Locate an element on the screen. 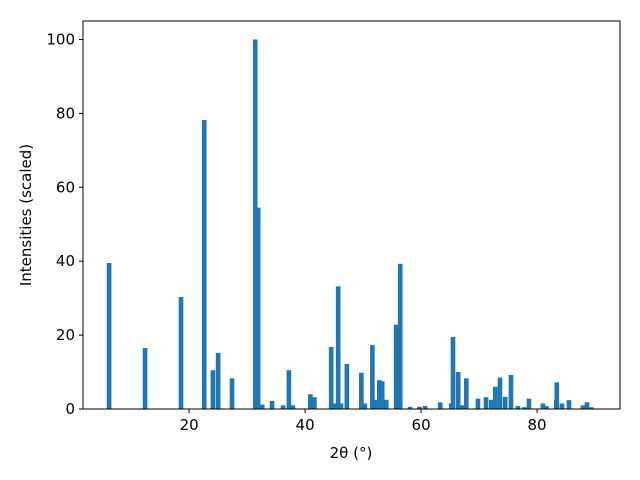 The width and height of the screenshot is (640, 480). x-tick-label: 60 is located at coordinates (421, 425).